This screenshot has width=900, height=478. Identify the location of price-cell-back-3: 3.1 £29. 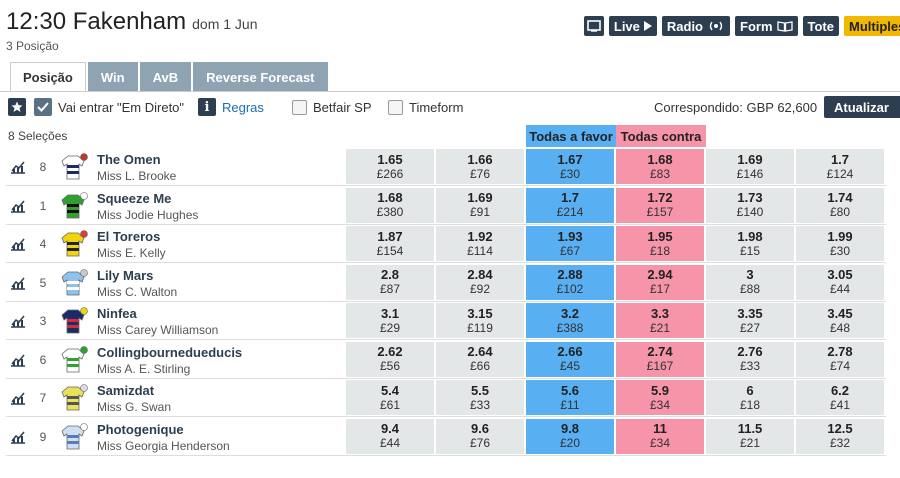
(390, 320).